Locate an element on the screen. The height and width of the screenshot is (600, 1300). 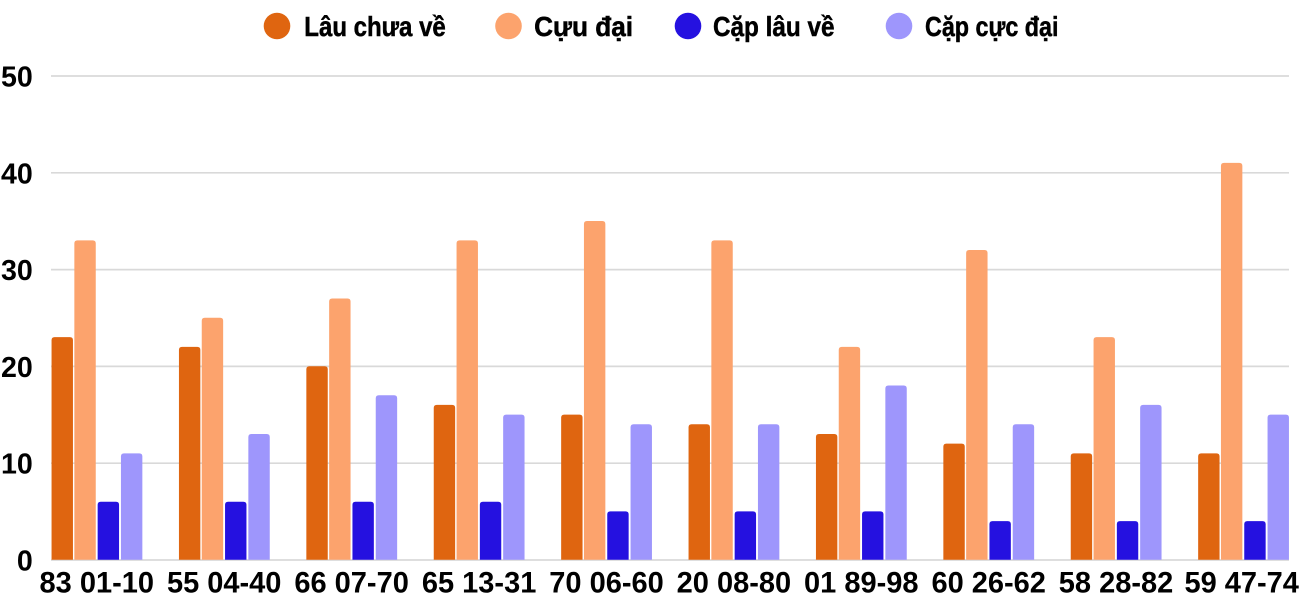
svg-text: Cặp cực đại is located at coordinates (992, 26).